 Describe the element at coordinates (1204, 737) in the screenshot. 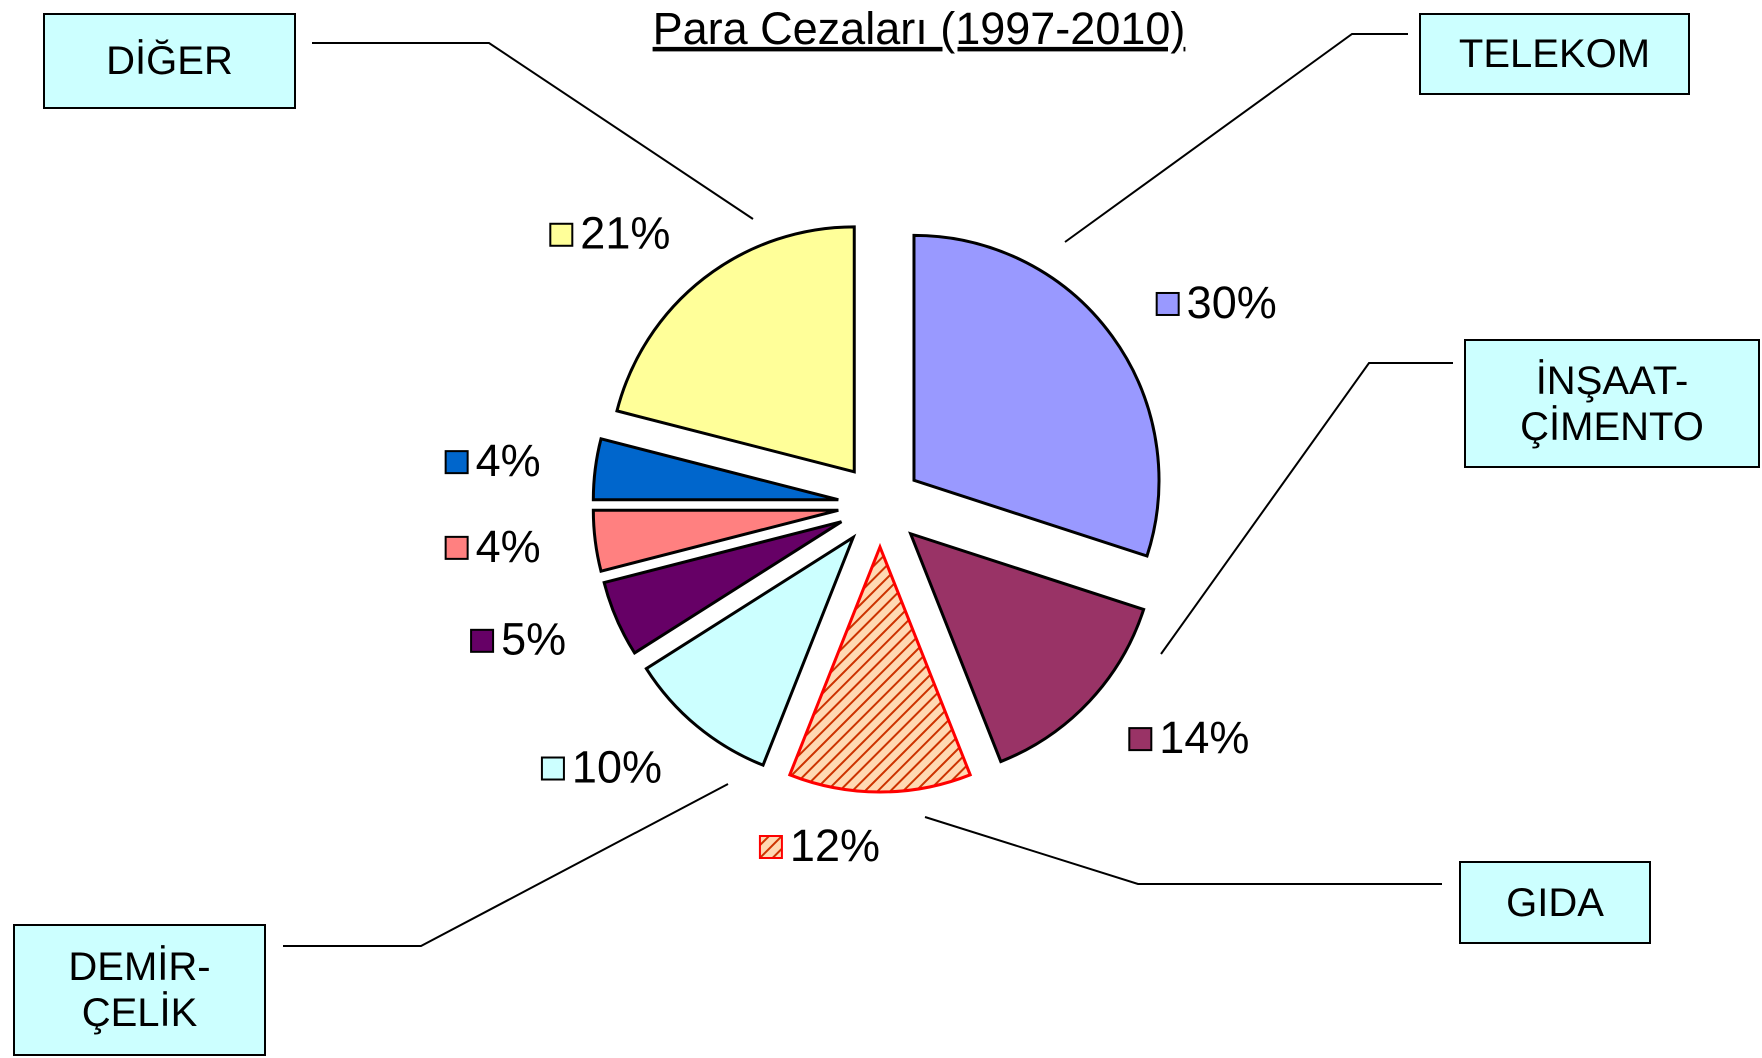

I see `data-label: 14%` at that location.